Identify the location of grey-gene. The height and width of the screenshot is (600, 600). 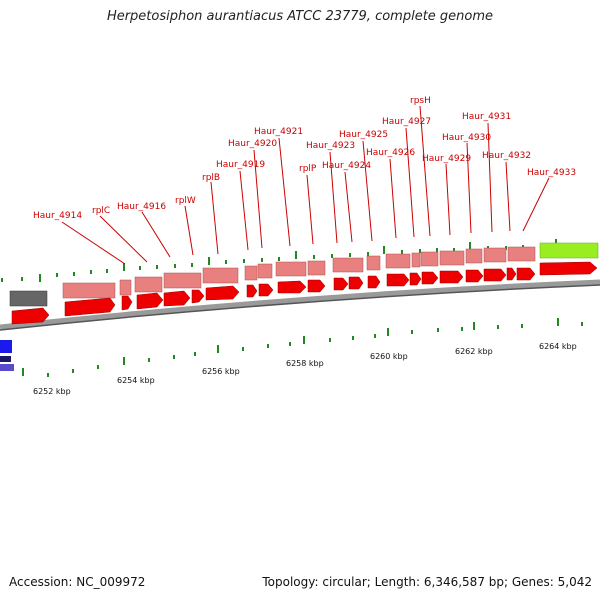
(28, 298).